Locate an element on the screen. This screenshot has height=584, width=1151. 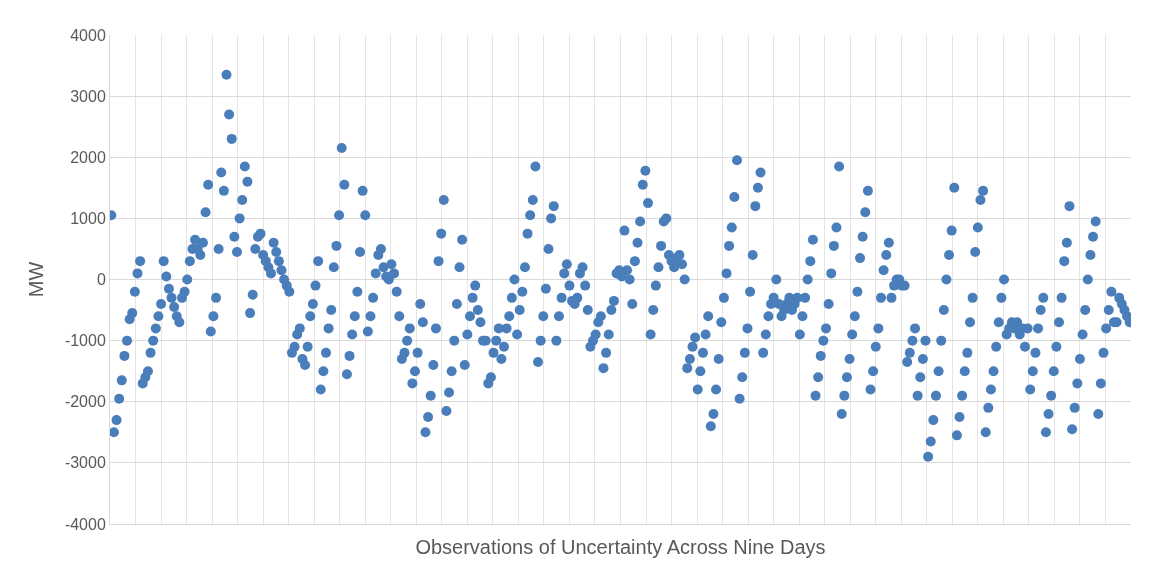
x-axis-title: Observations of Uncertainty Across Nine Days is located at coordinates (620, 546).